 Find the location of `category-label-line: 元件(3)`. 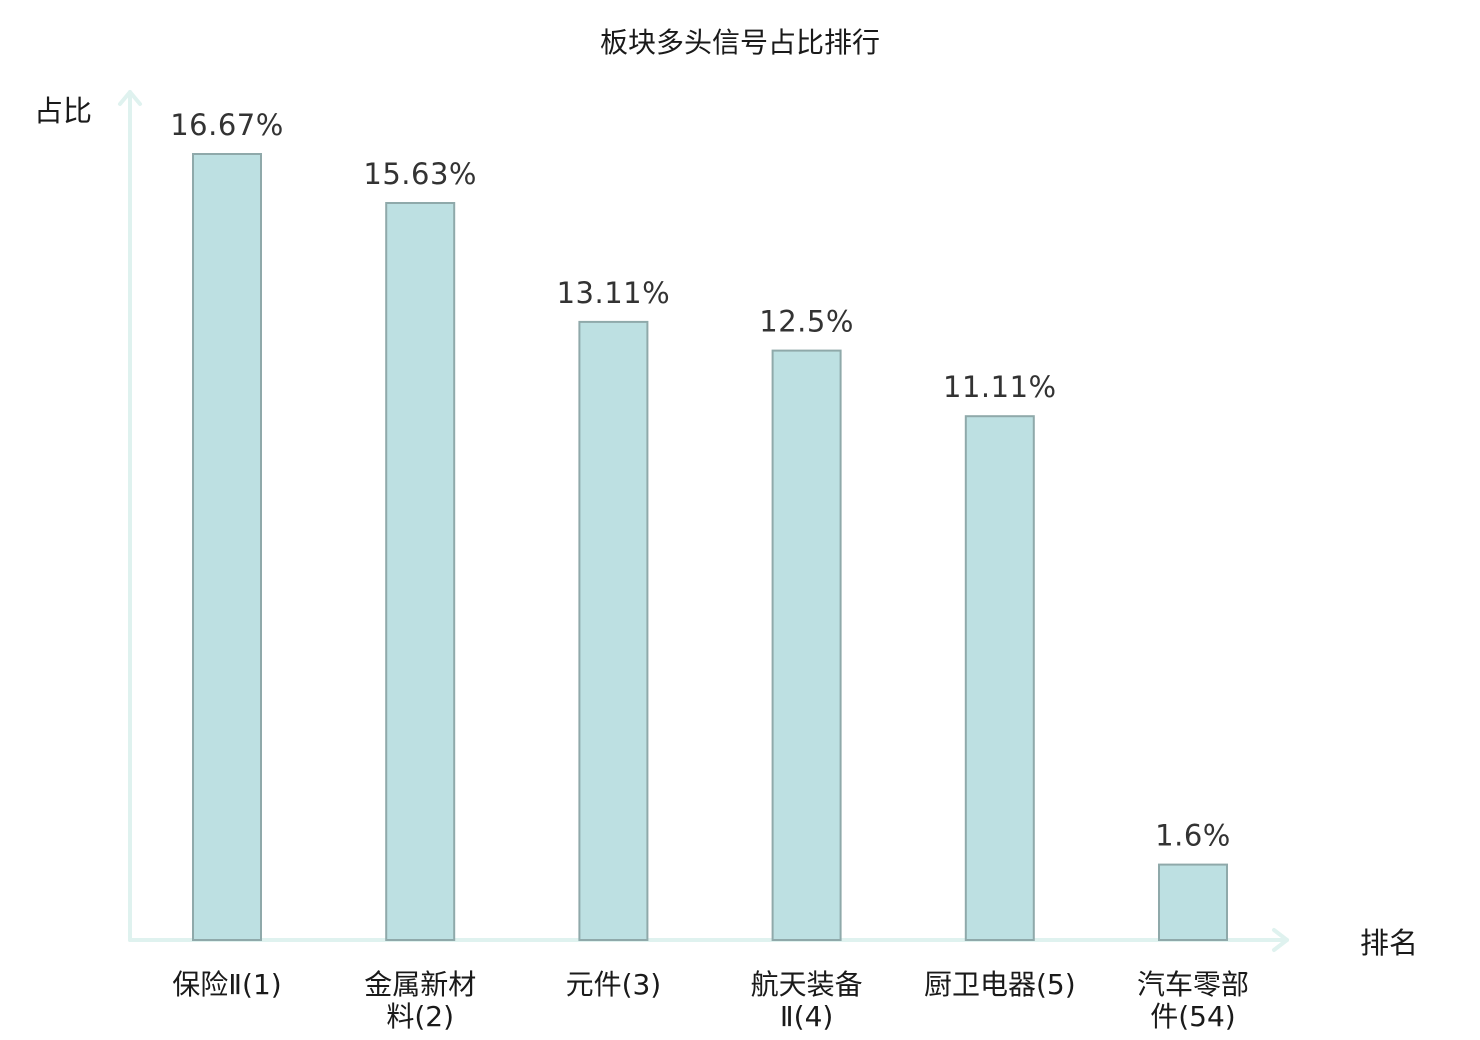

category-label-line: 元件(3) is located at coordinates (614, 984).